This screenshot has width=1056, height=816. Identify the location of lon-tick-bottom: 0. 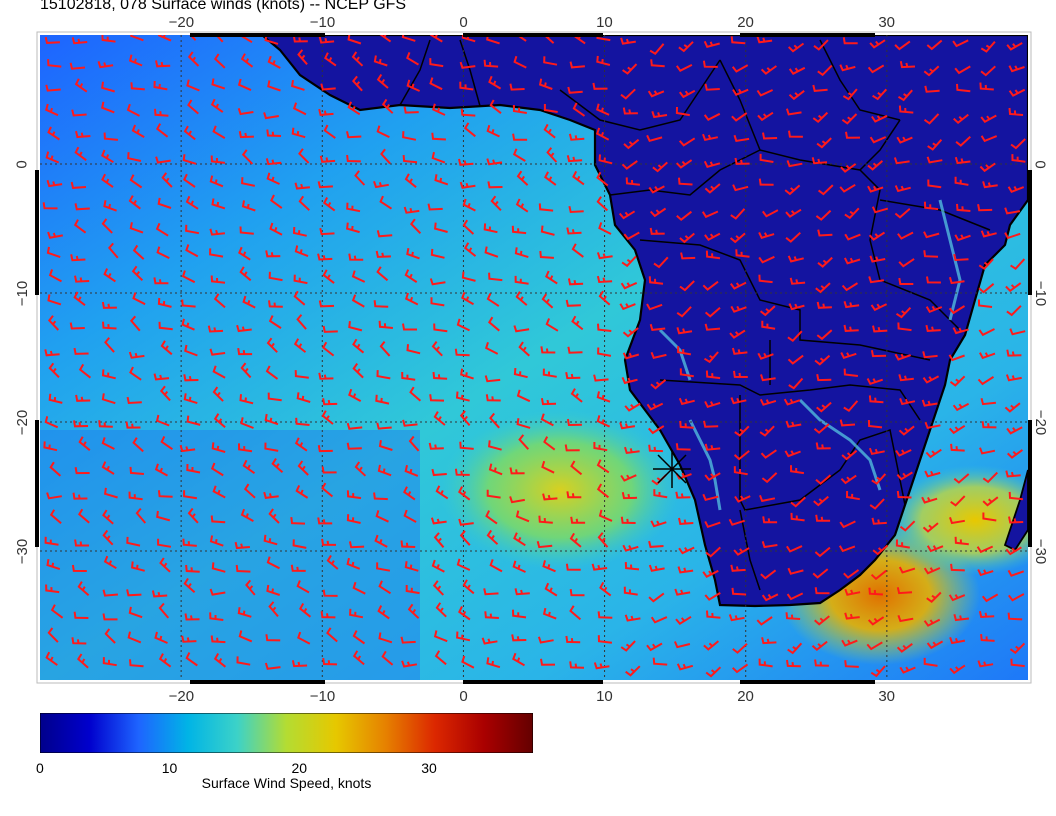
(463, 696).